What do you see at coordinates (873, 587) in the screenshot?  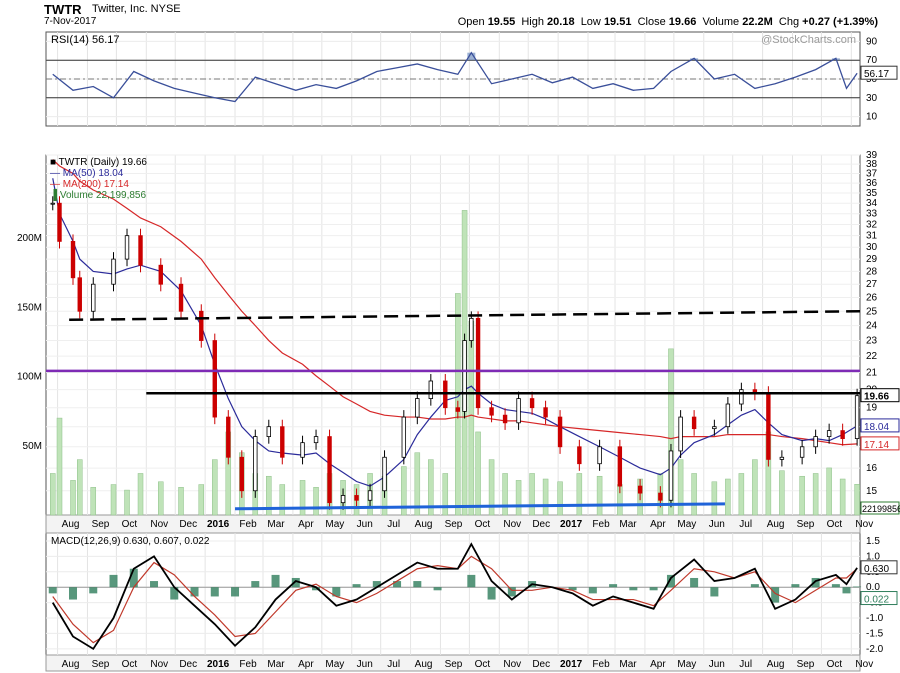 I see `macd-tick-label: 0.0` at bounding box center [873, 587].